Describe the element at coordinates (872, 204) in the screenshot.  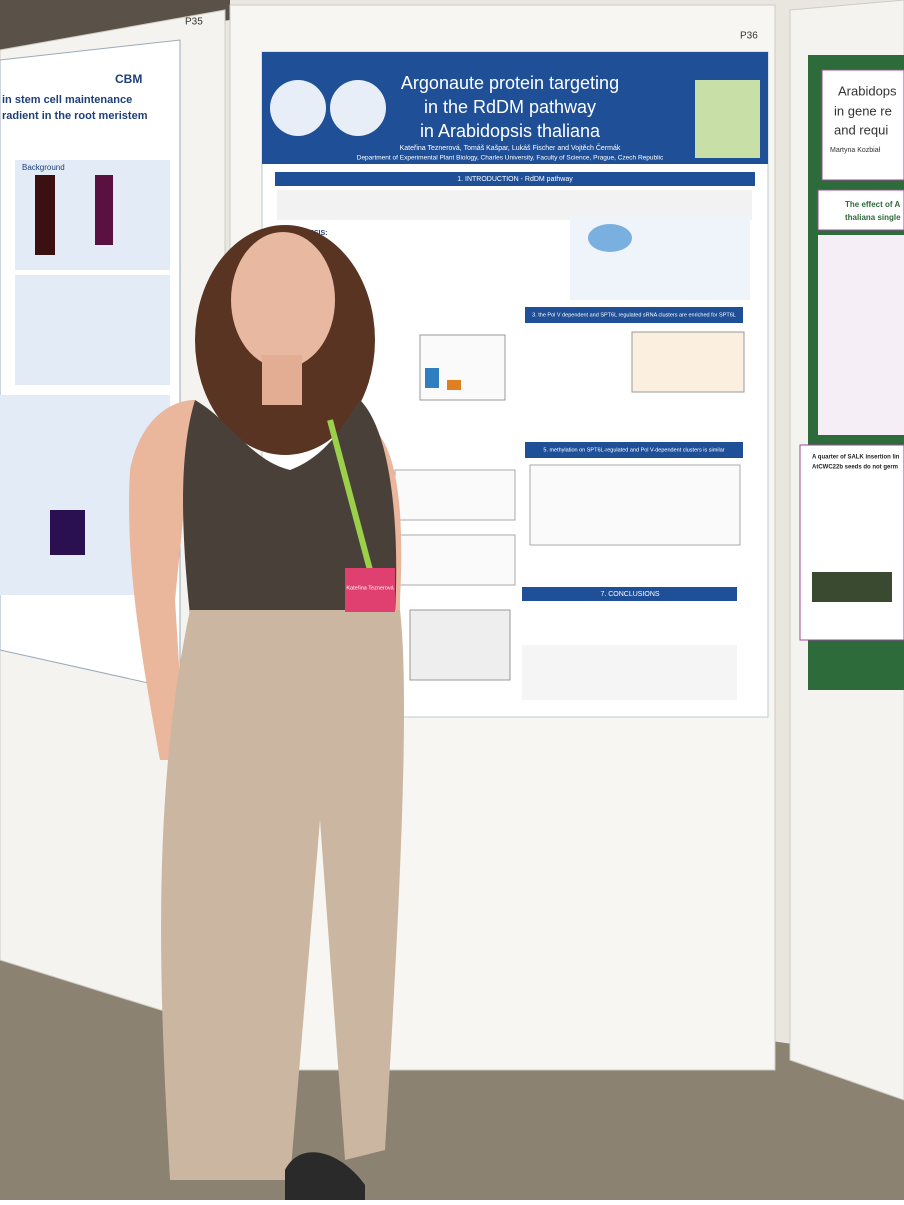
I see `box-title: The effect of A` at that location.